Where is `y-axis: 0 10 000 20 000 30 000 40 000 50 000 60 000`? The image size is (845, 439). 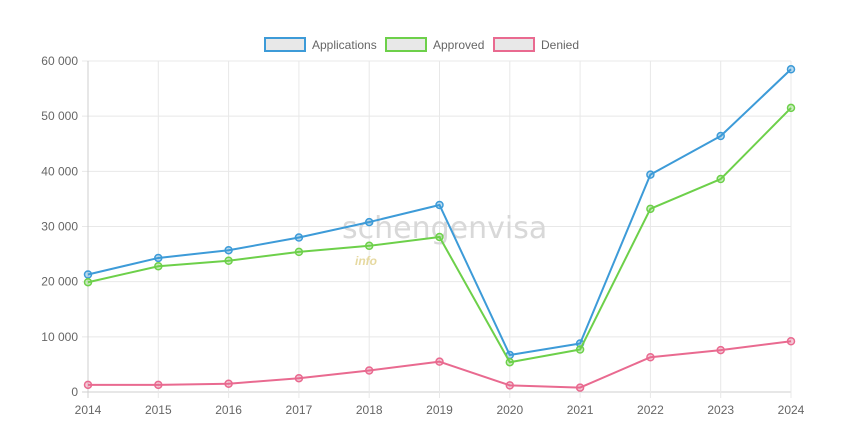 y-axis: 0 10 000 20 000 30 000 40 000 50 000 60 000 is located at coordinates (59, 226).